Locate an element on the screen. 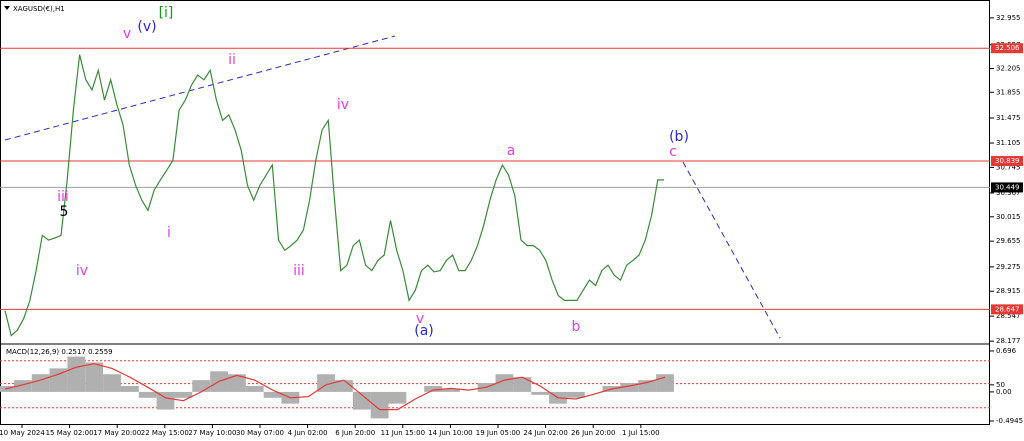  y-tick-label: 0.00 is located at coordinates (1004, 392).